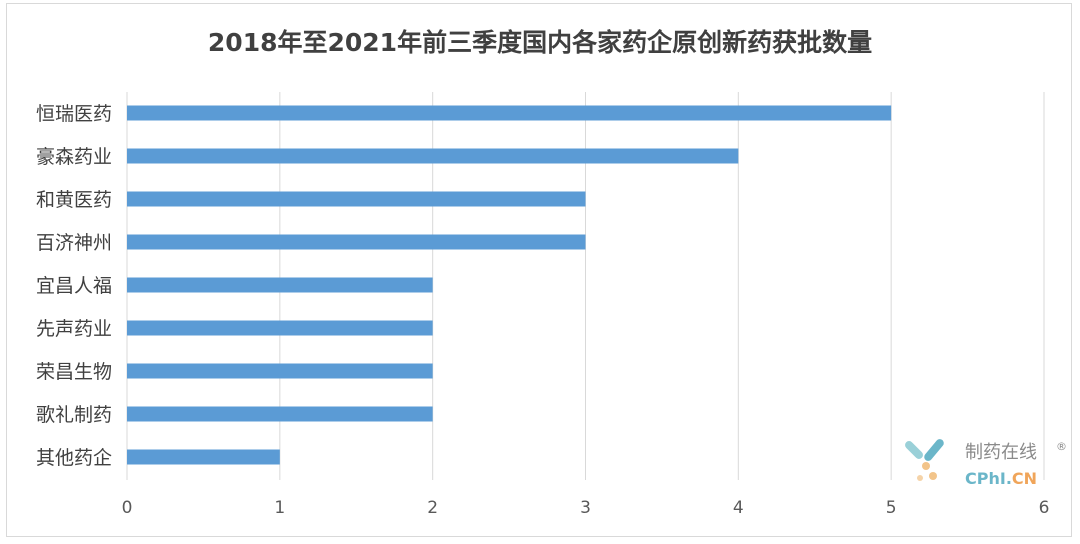 This screenshot has height=544, width=1080. Describe the element at coordinates (1024, 478) in the screenshot. I see `watermark-name-en-right: CN` at that location.